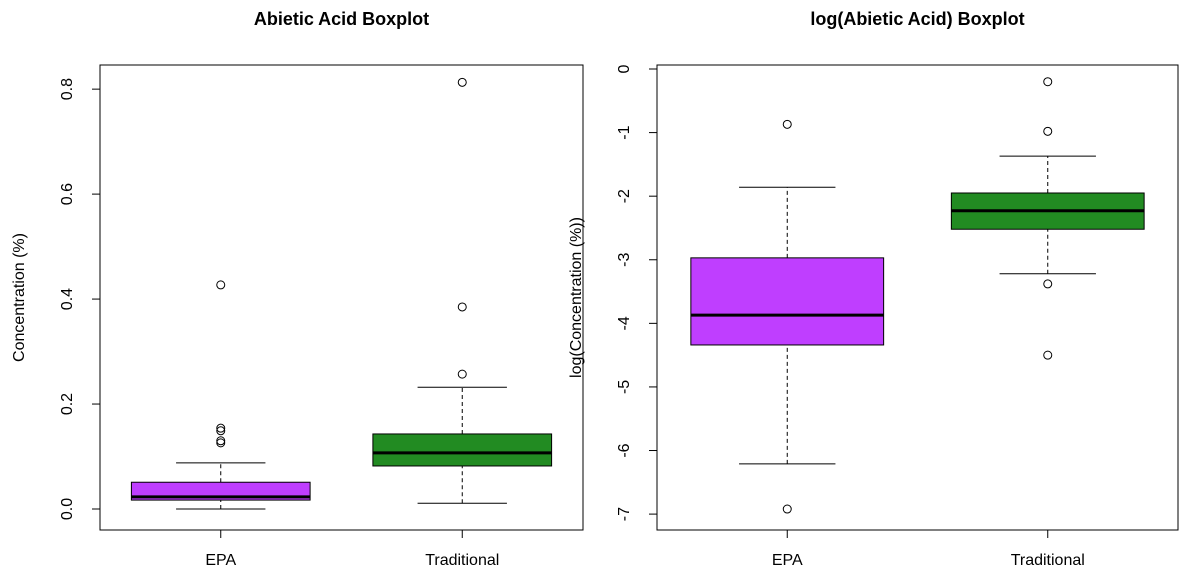  I want to click on y-tick-label: 0.8, so click(67, 89).